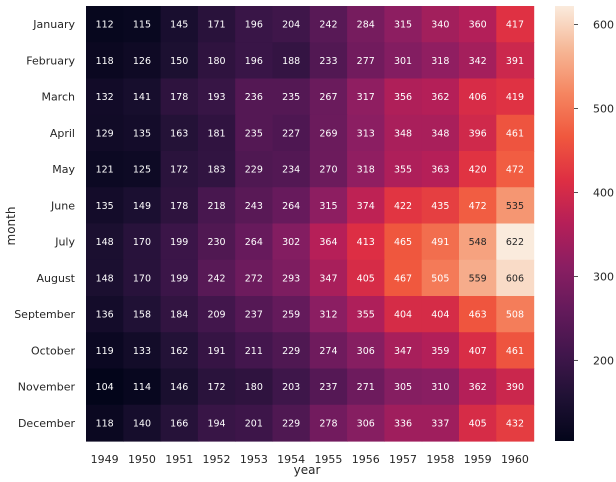 Image resolution: width=616 pixels, height=482 pixels. Describe the element at coordinates (307, 470) in the screenshot. I see `x-axis-label: year` at that location.